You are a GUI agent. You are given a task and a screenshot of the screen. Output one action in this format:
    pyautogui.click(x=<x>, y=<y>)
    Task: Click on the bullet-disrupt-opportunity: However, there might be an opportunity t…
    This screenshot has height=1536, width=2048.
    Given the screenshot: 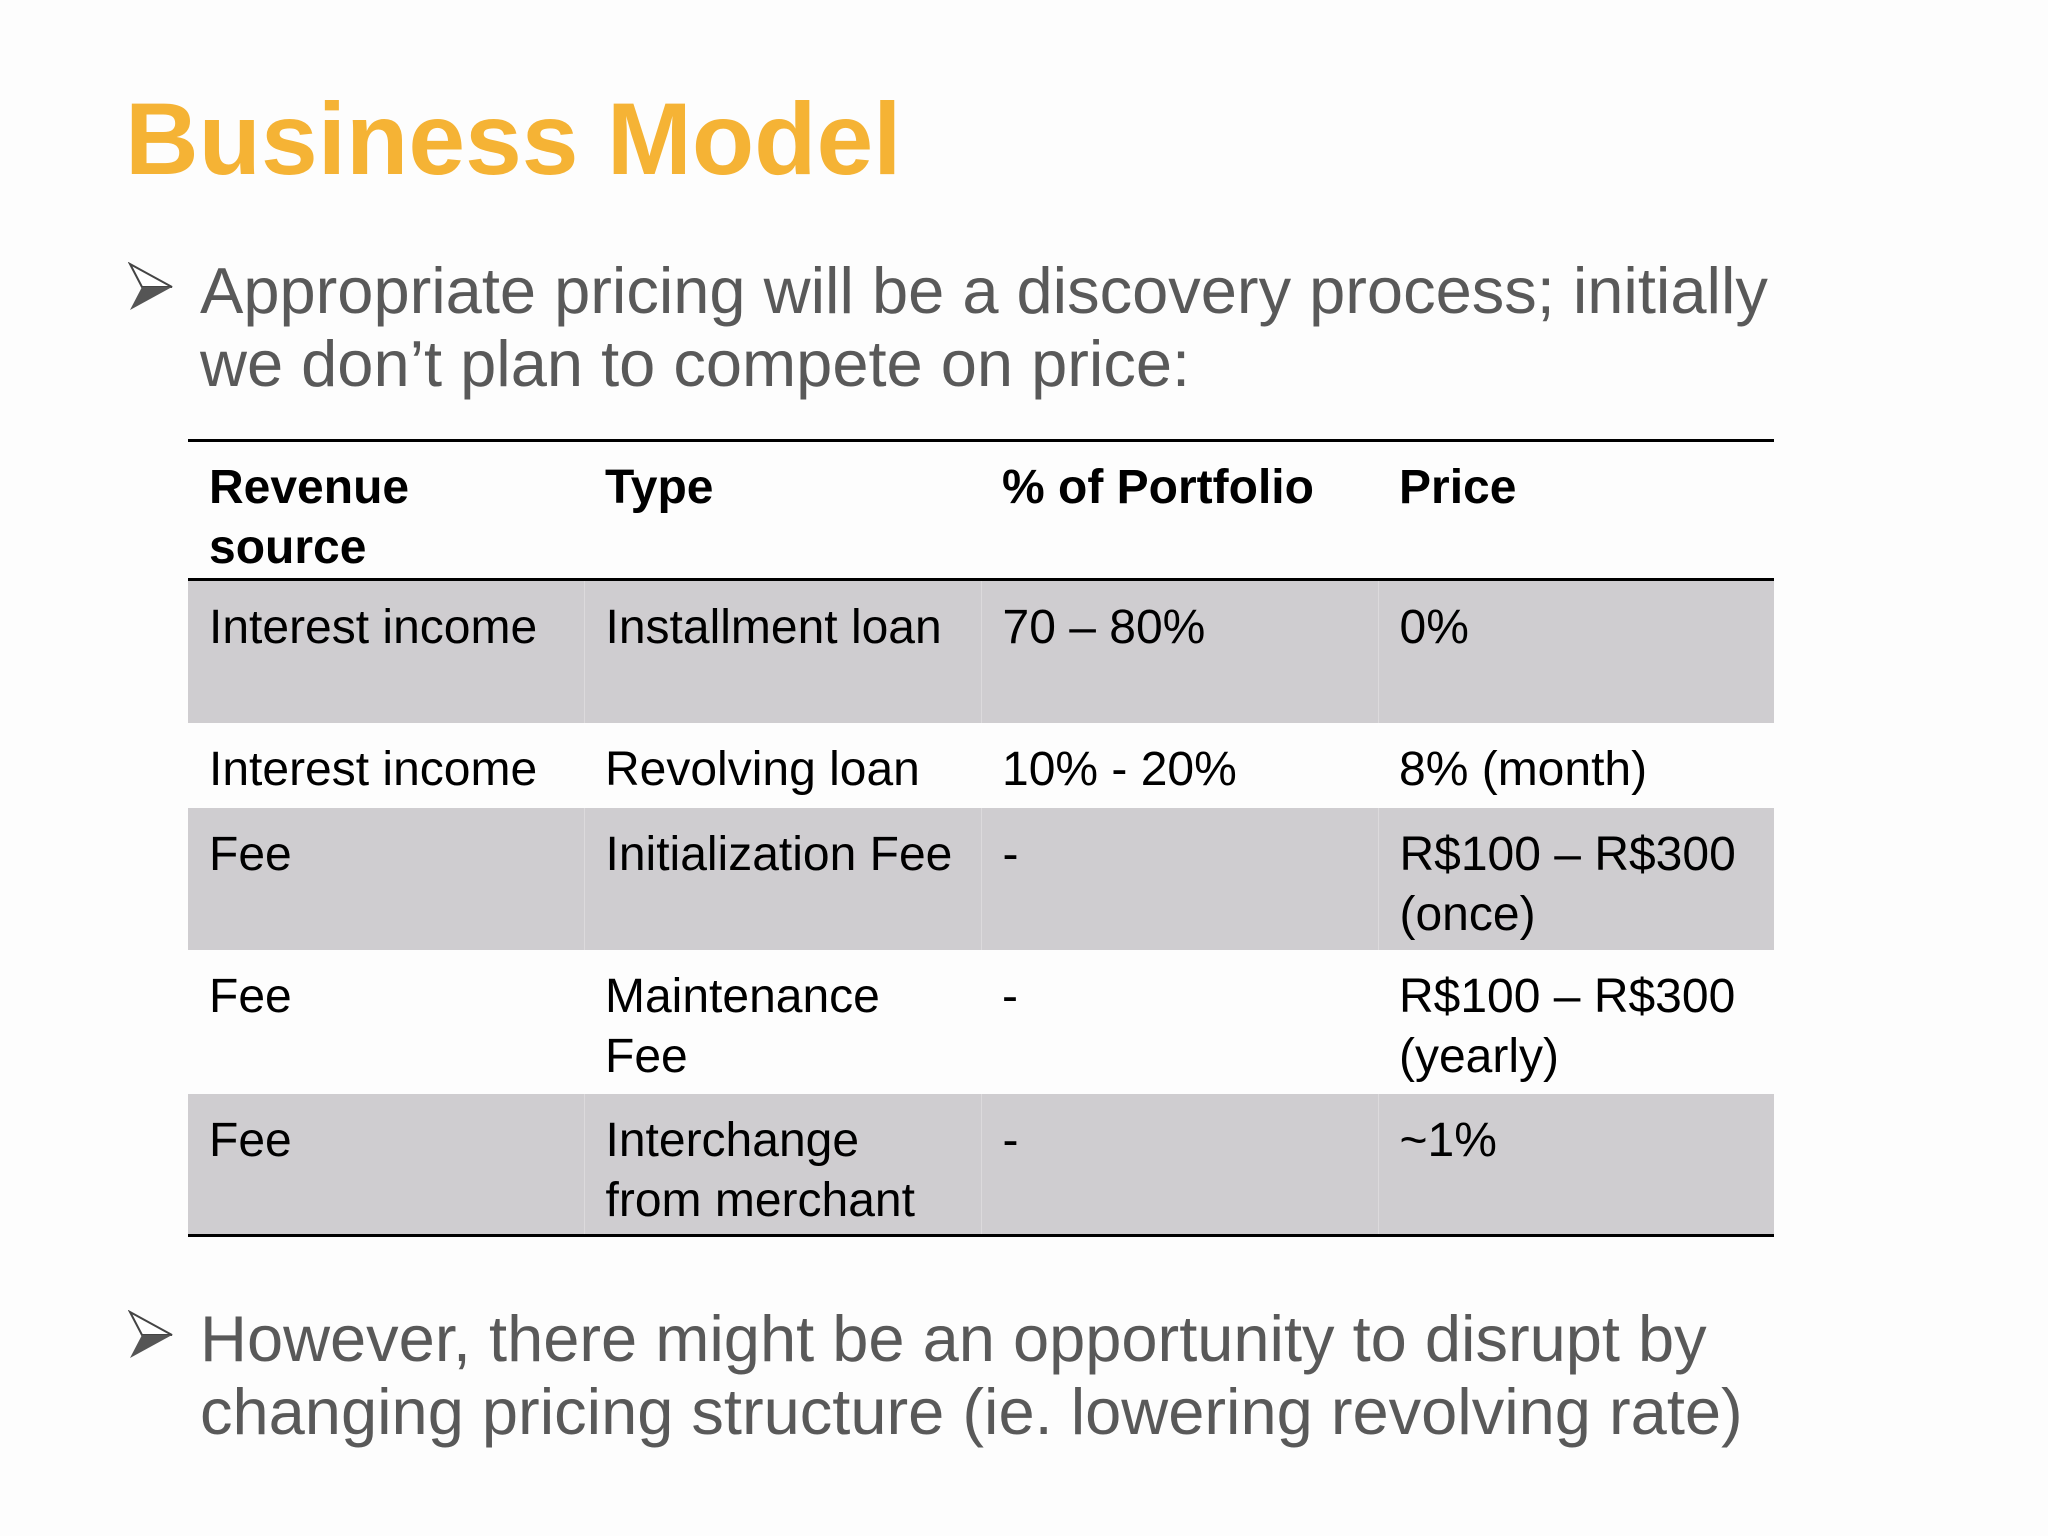 What is the action you would take?
    pyautogui.click(x=1050, y=1375)
    